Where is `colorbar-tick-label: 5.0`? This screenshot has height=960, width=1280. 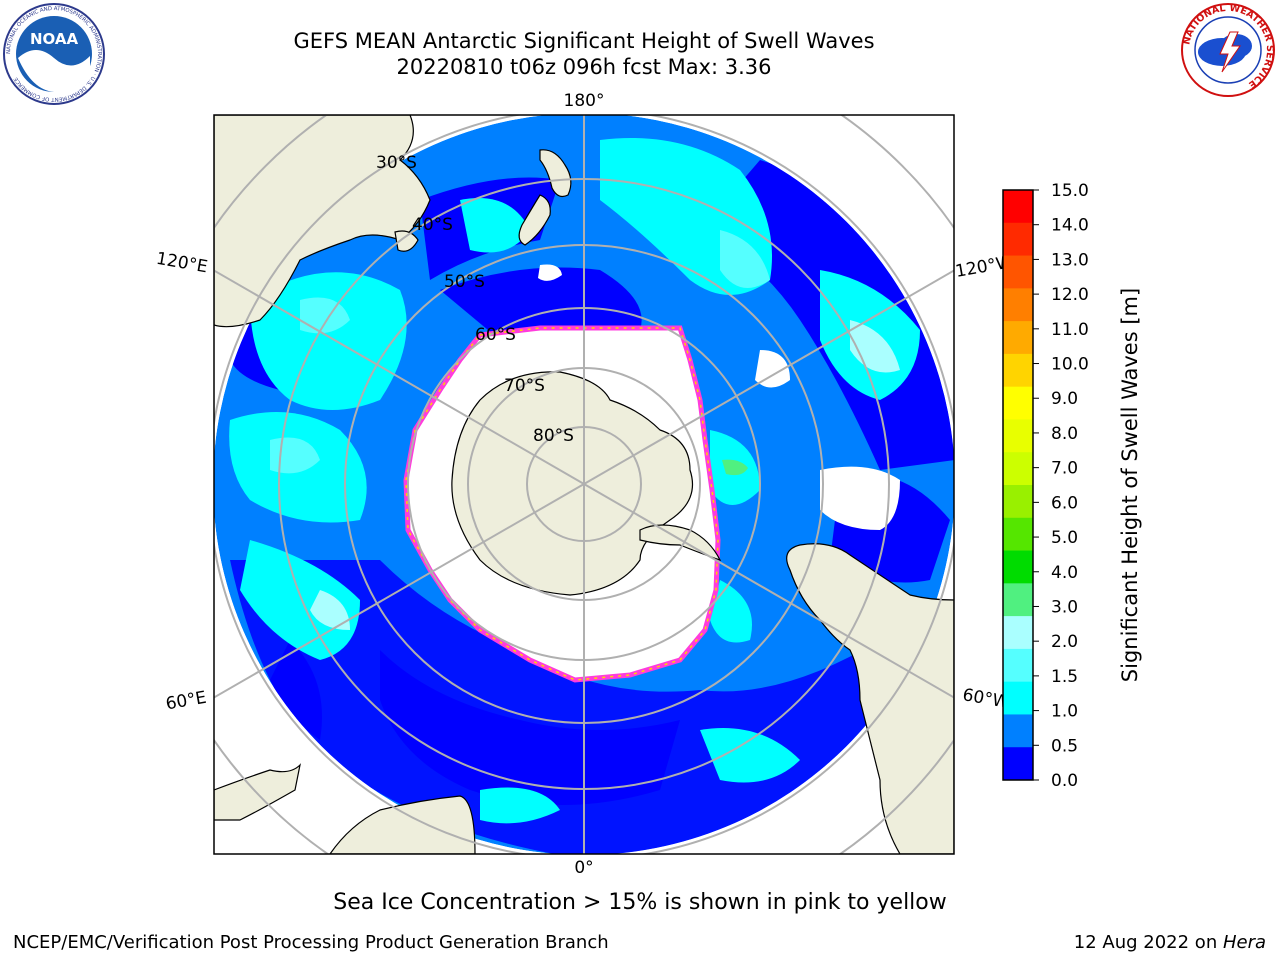
colorbar-tick-label: 5.0 is located at coordinates (1064, 538).